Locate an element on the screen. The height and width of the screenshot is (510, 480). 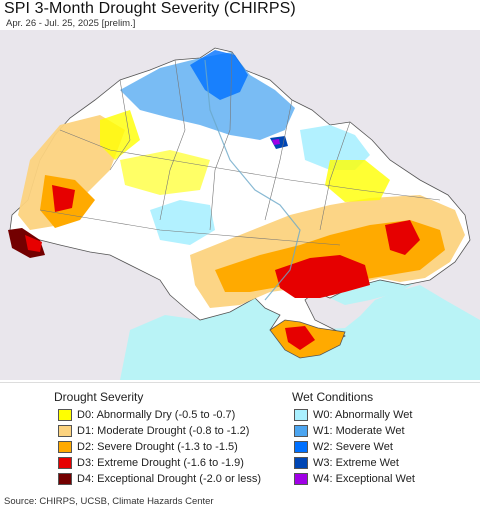
legend-item-wet-1: W1: Moderate Wet is located at coordinates (349, 431).